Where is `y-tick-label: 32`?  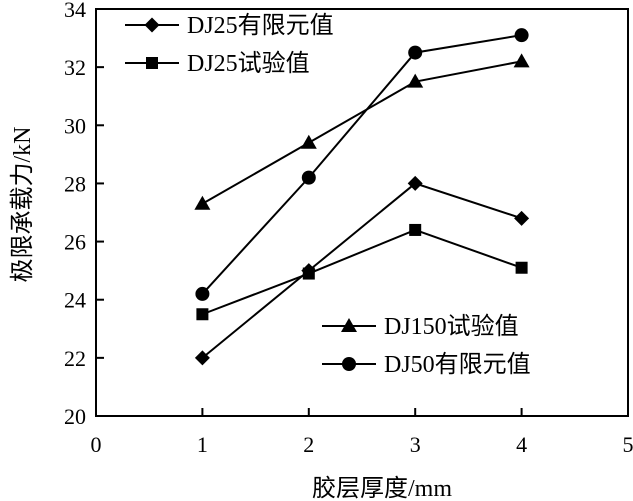 y-tick-label: 32 is located at coordinates (75, 67).